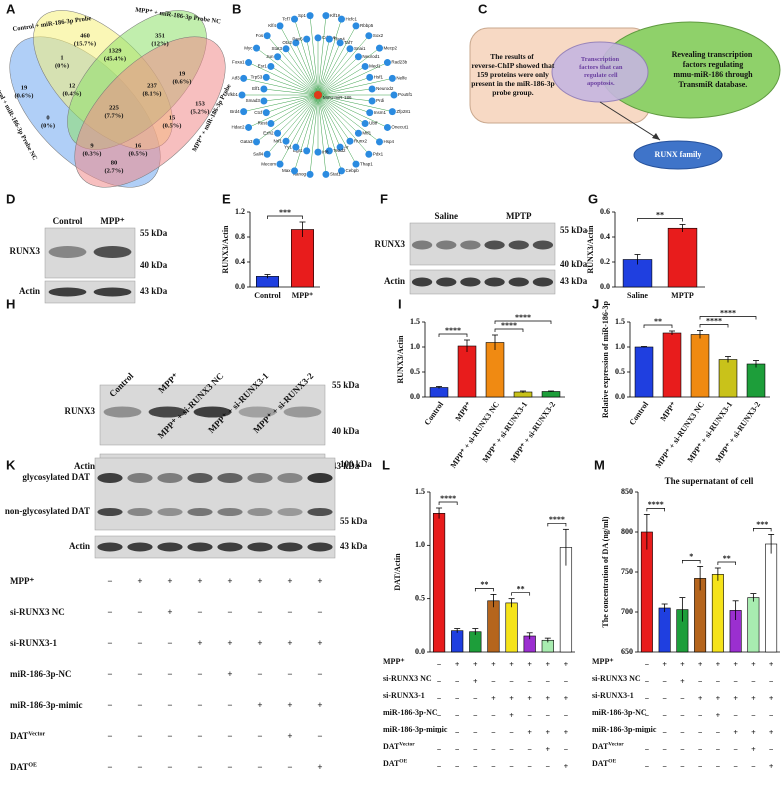 The width and height of the screenshot is (784, 785). What do you see at coordinates (22, 581) in the screenshot?
I see `condition-label: MPP⁺` at bounding box center [22, 581].